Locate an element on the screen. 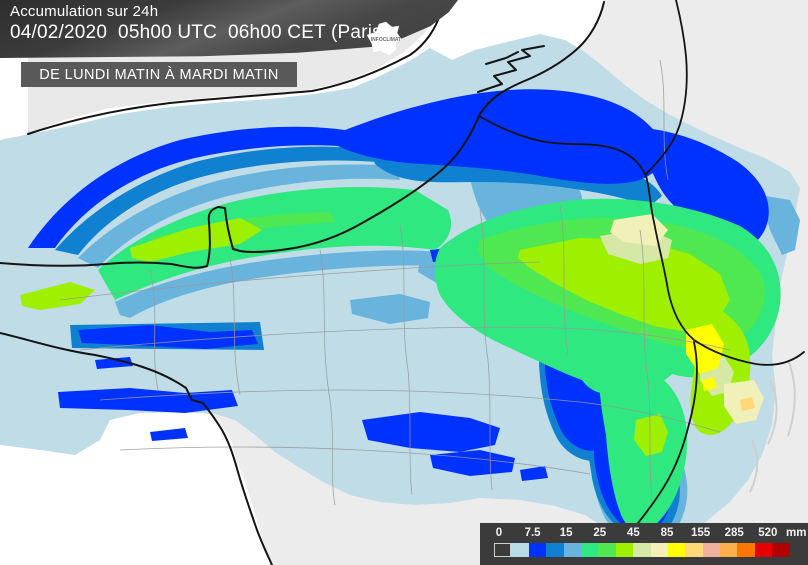  legend-panel: 0 7.5 15 25 45 85 155 285 520 mm is located at coordinates (644, 544).